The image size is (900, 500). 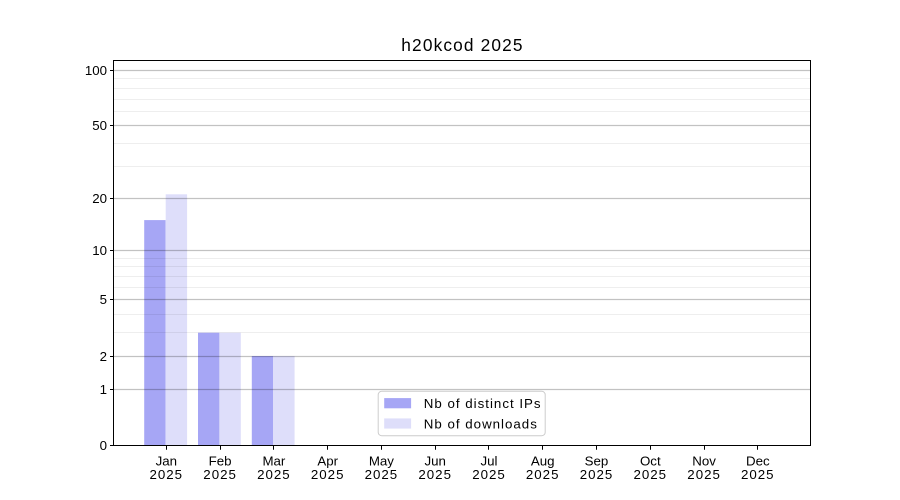 I want to click on svg-text: Aug, so click(x=543, y=461).